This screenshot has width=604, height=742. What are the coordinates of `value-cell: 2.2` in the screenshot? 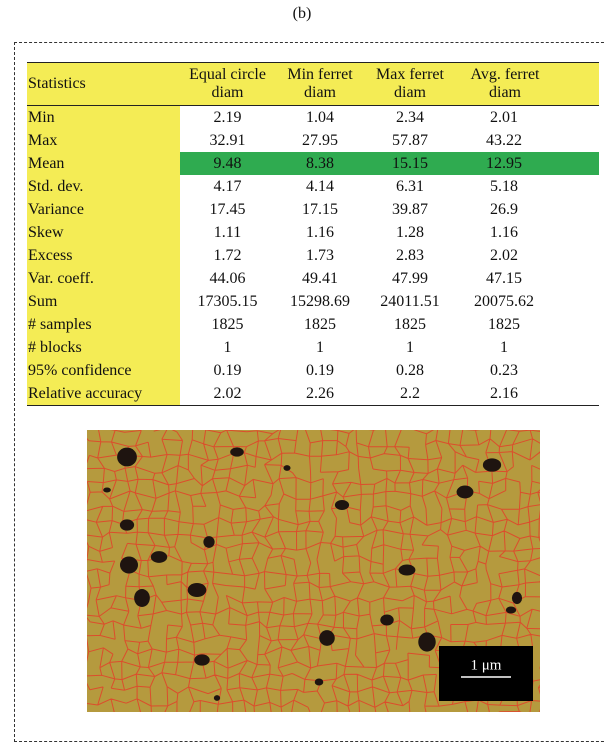 It's located at (410, 394).